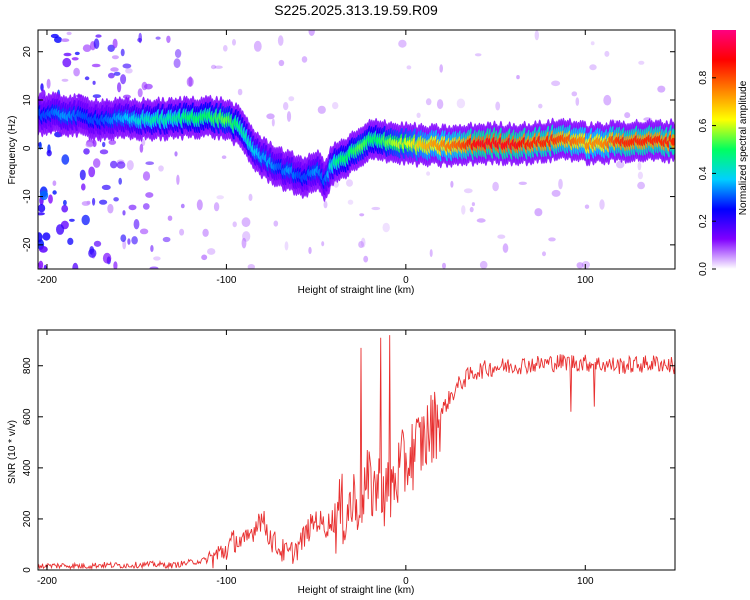  Describe the element at coordinates (27, 52) in the screenshot. I see `y-tick-label: 20` at that location.